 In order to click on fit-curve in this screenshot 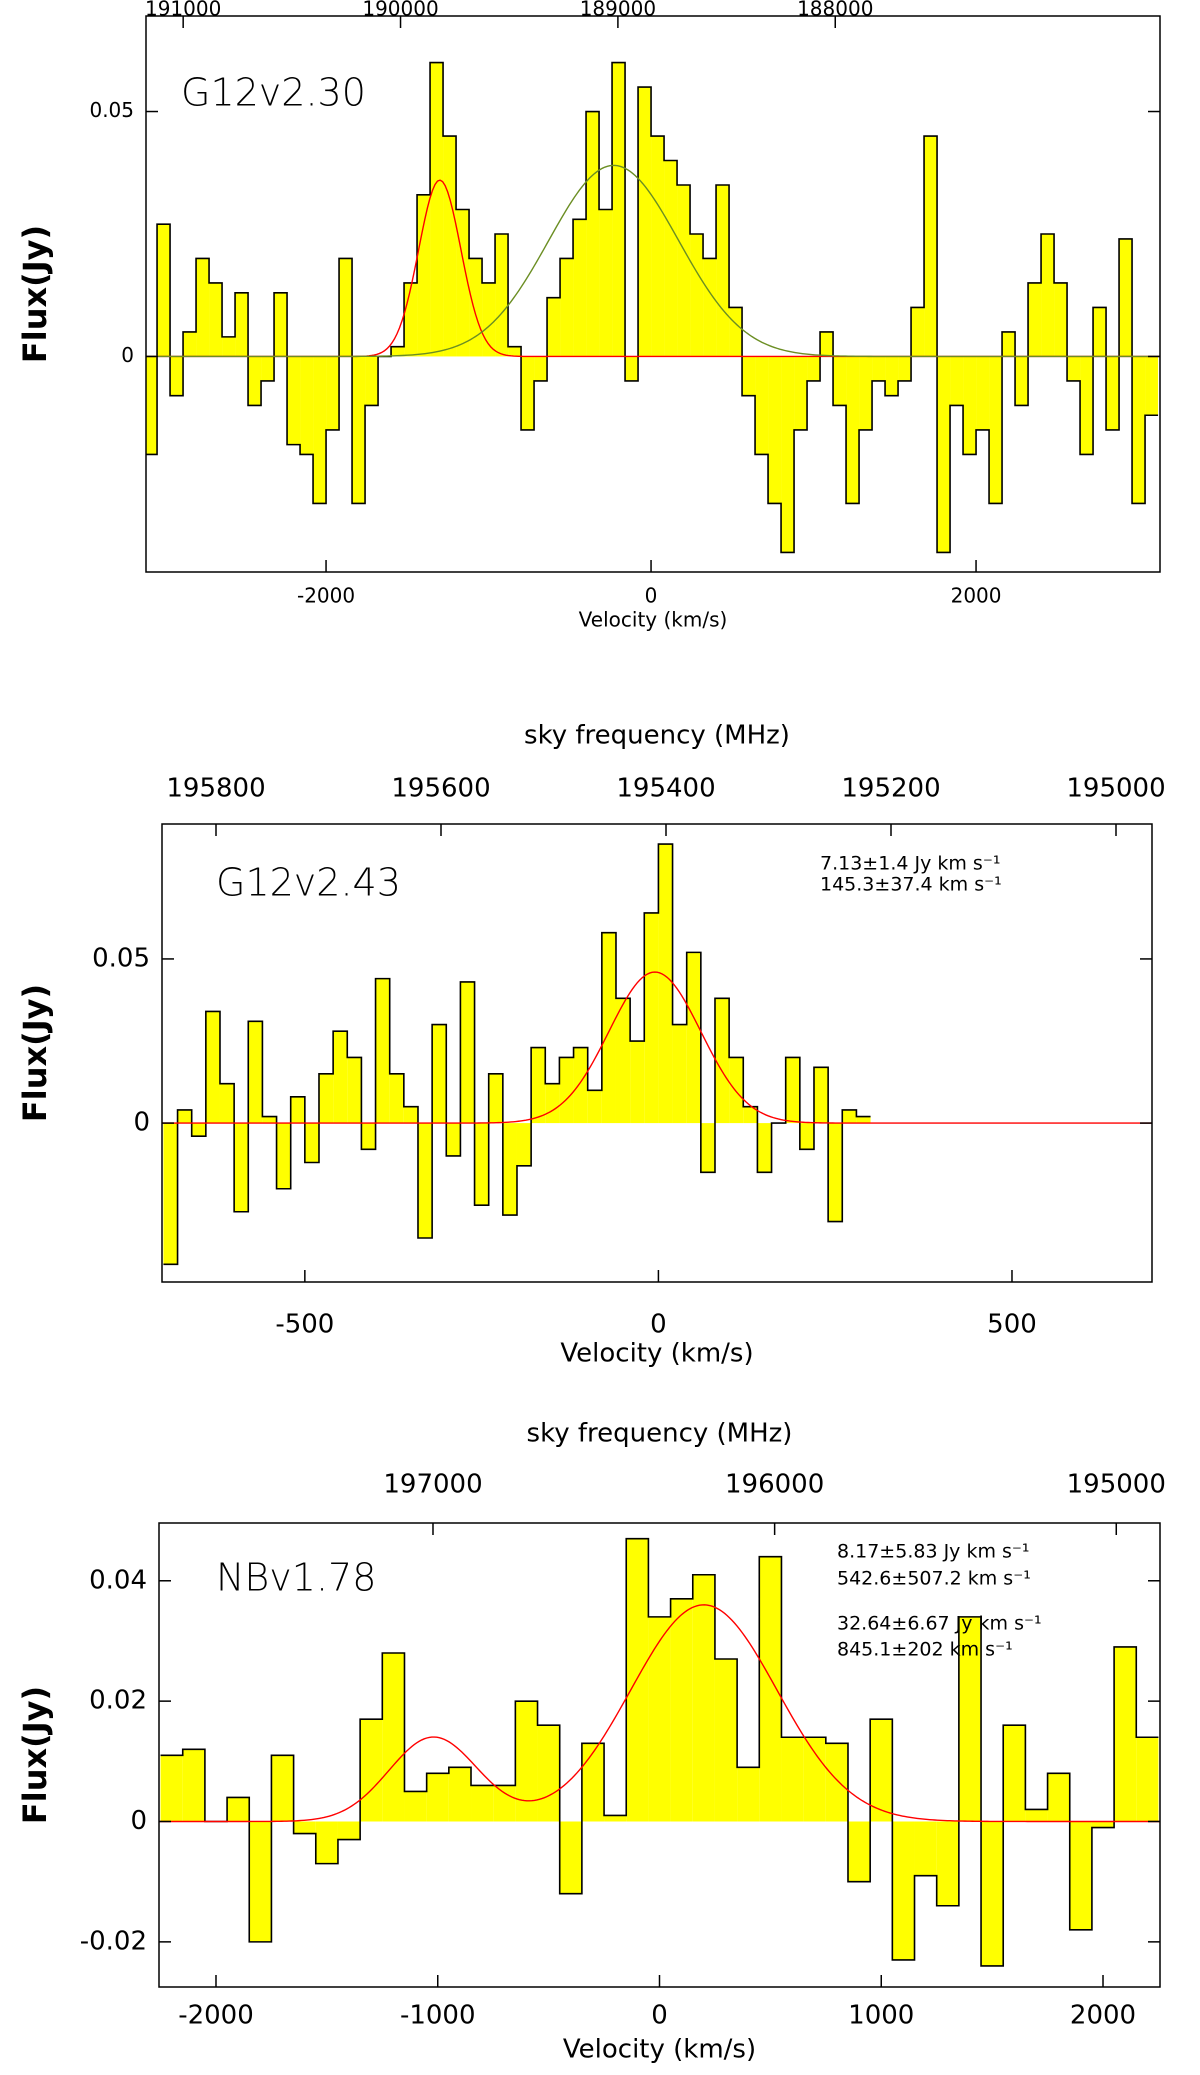, I will do `click(653, 261)`.